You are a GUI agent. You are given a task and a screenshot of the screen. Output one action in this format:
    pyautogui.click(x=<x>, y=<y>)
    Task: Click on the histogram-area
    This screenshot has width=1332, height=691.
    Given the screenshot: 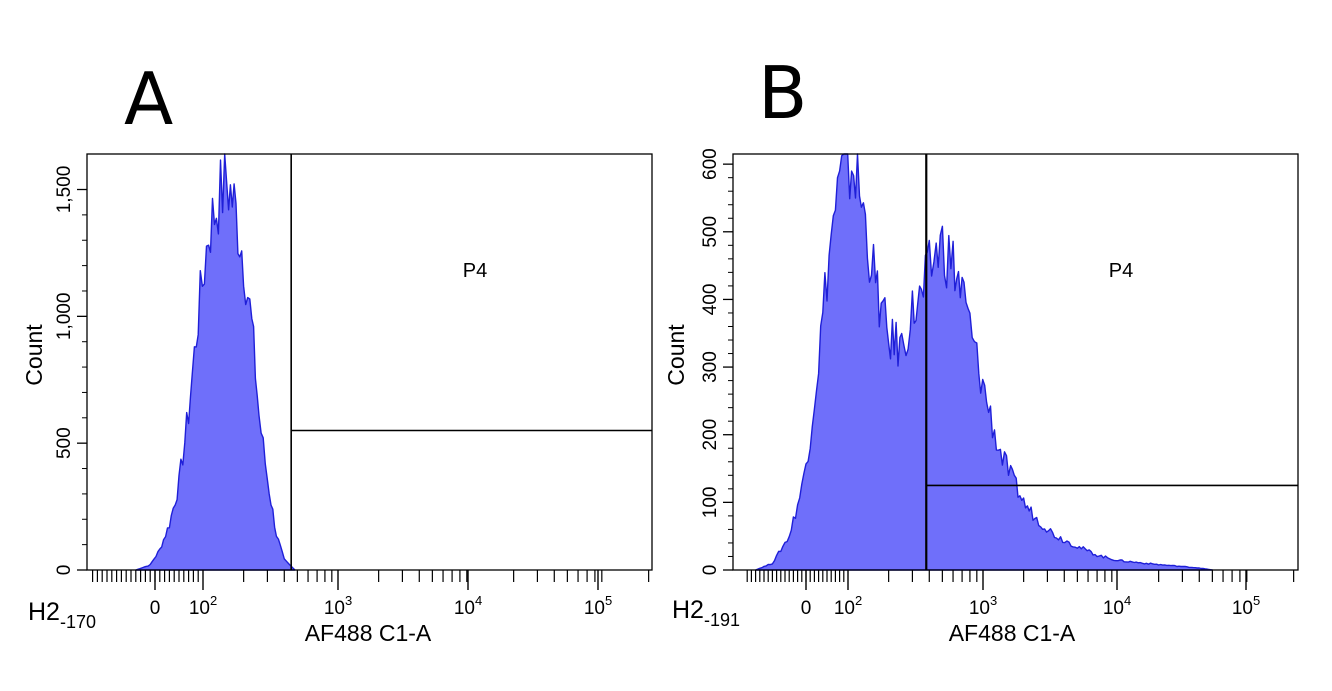 What is the action you would take?
    pyautogui.click(x=215, y=362)
    